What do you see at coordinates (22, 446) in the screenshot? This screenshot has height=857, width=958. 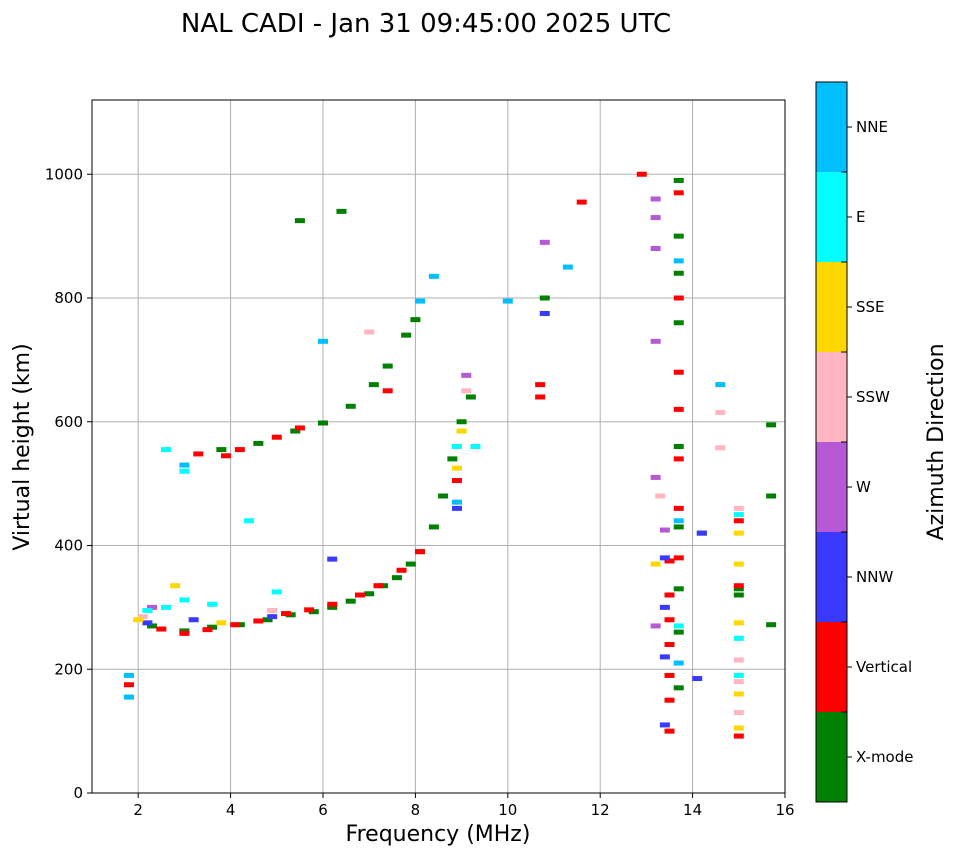 I see `y-axis-label: Virtual height (km)` at bounding box center [22, 446].